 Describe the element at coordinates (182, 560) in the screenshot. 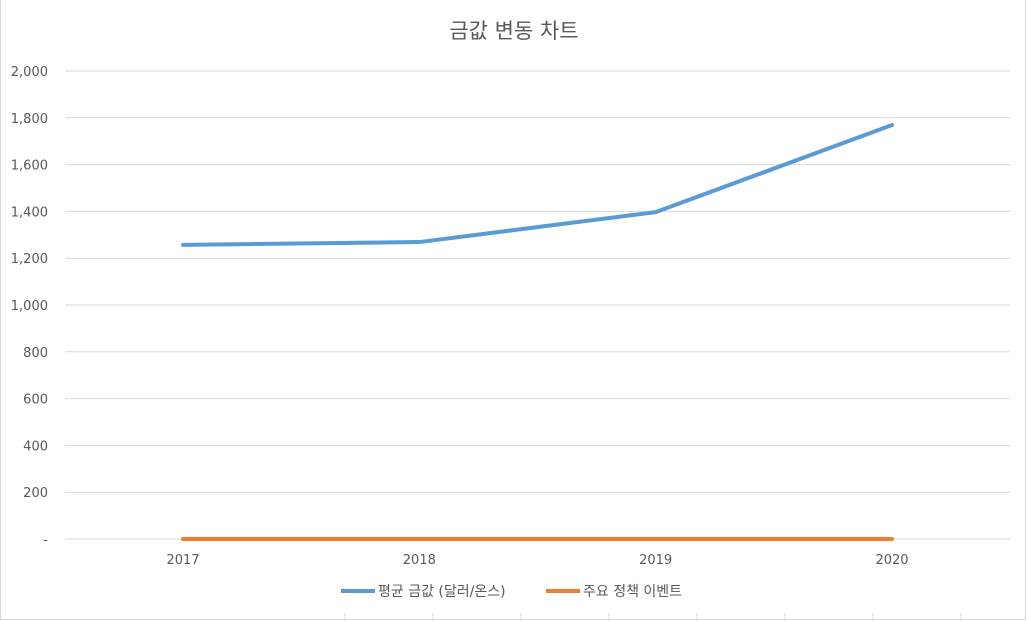

I see `x-tick-label: 2017` at that location.